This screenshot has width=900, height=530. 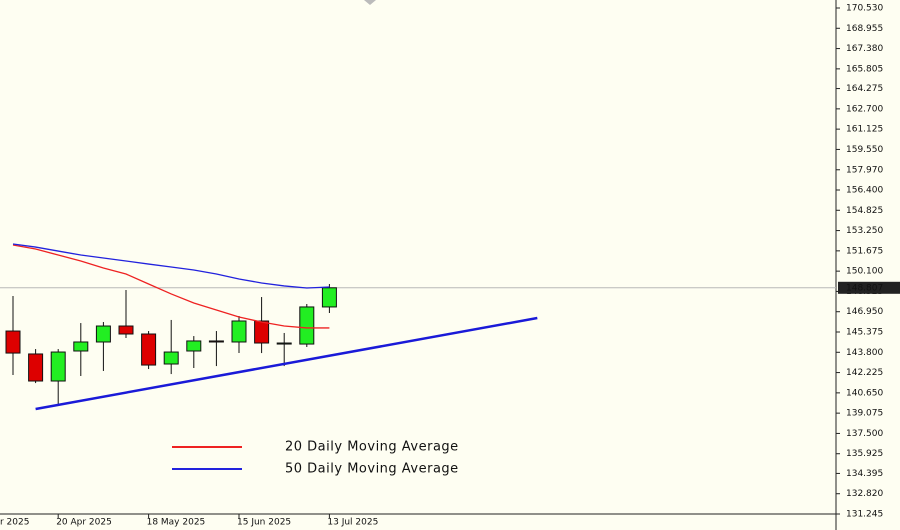 I want to click on legend-label: 20 Daily Moving Average, so click(x=372, y=447).